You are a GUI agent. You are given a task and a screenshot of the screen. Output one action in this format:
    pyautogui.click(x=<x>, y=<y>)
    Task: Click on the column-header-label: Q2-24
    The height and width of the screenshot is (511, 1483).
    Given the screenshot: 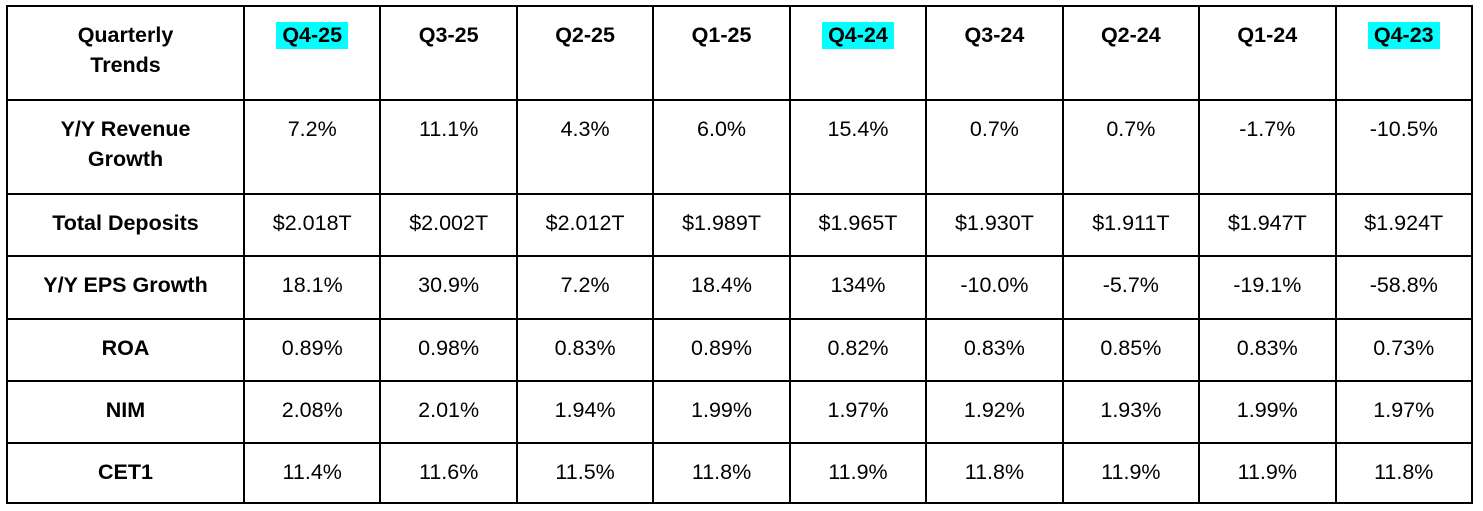 What is the action you would take?
    pyautogui.click(x=1130, y=35)
    